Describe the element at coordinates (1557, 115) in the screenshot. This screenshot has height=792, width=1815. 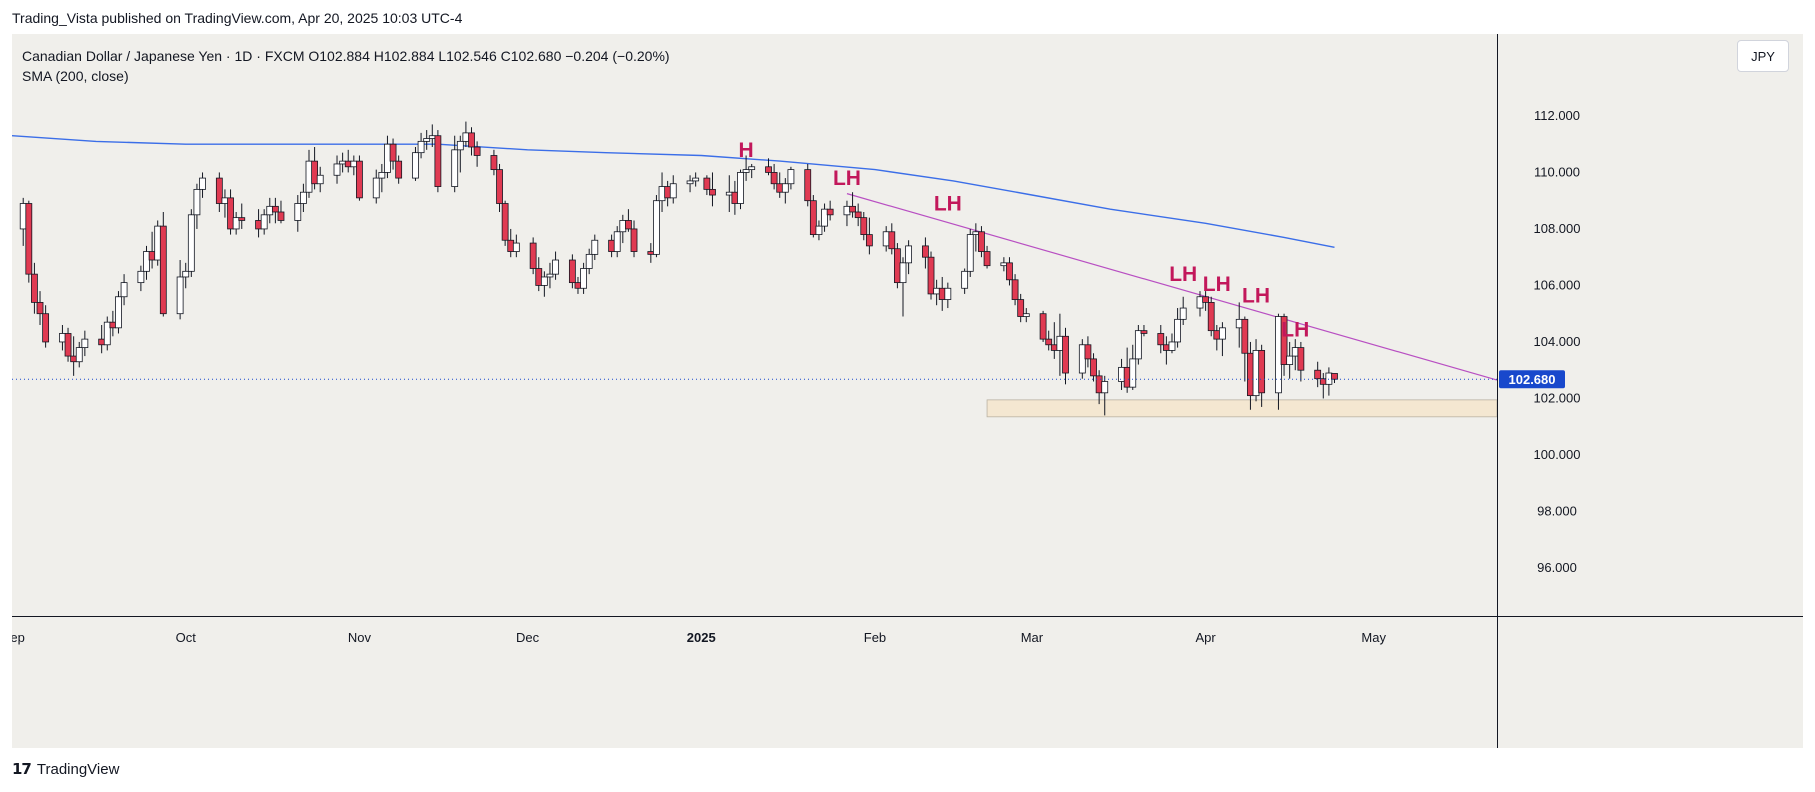
I see `price-tick-label: 112.000` at that location.